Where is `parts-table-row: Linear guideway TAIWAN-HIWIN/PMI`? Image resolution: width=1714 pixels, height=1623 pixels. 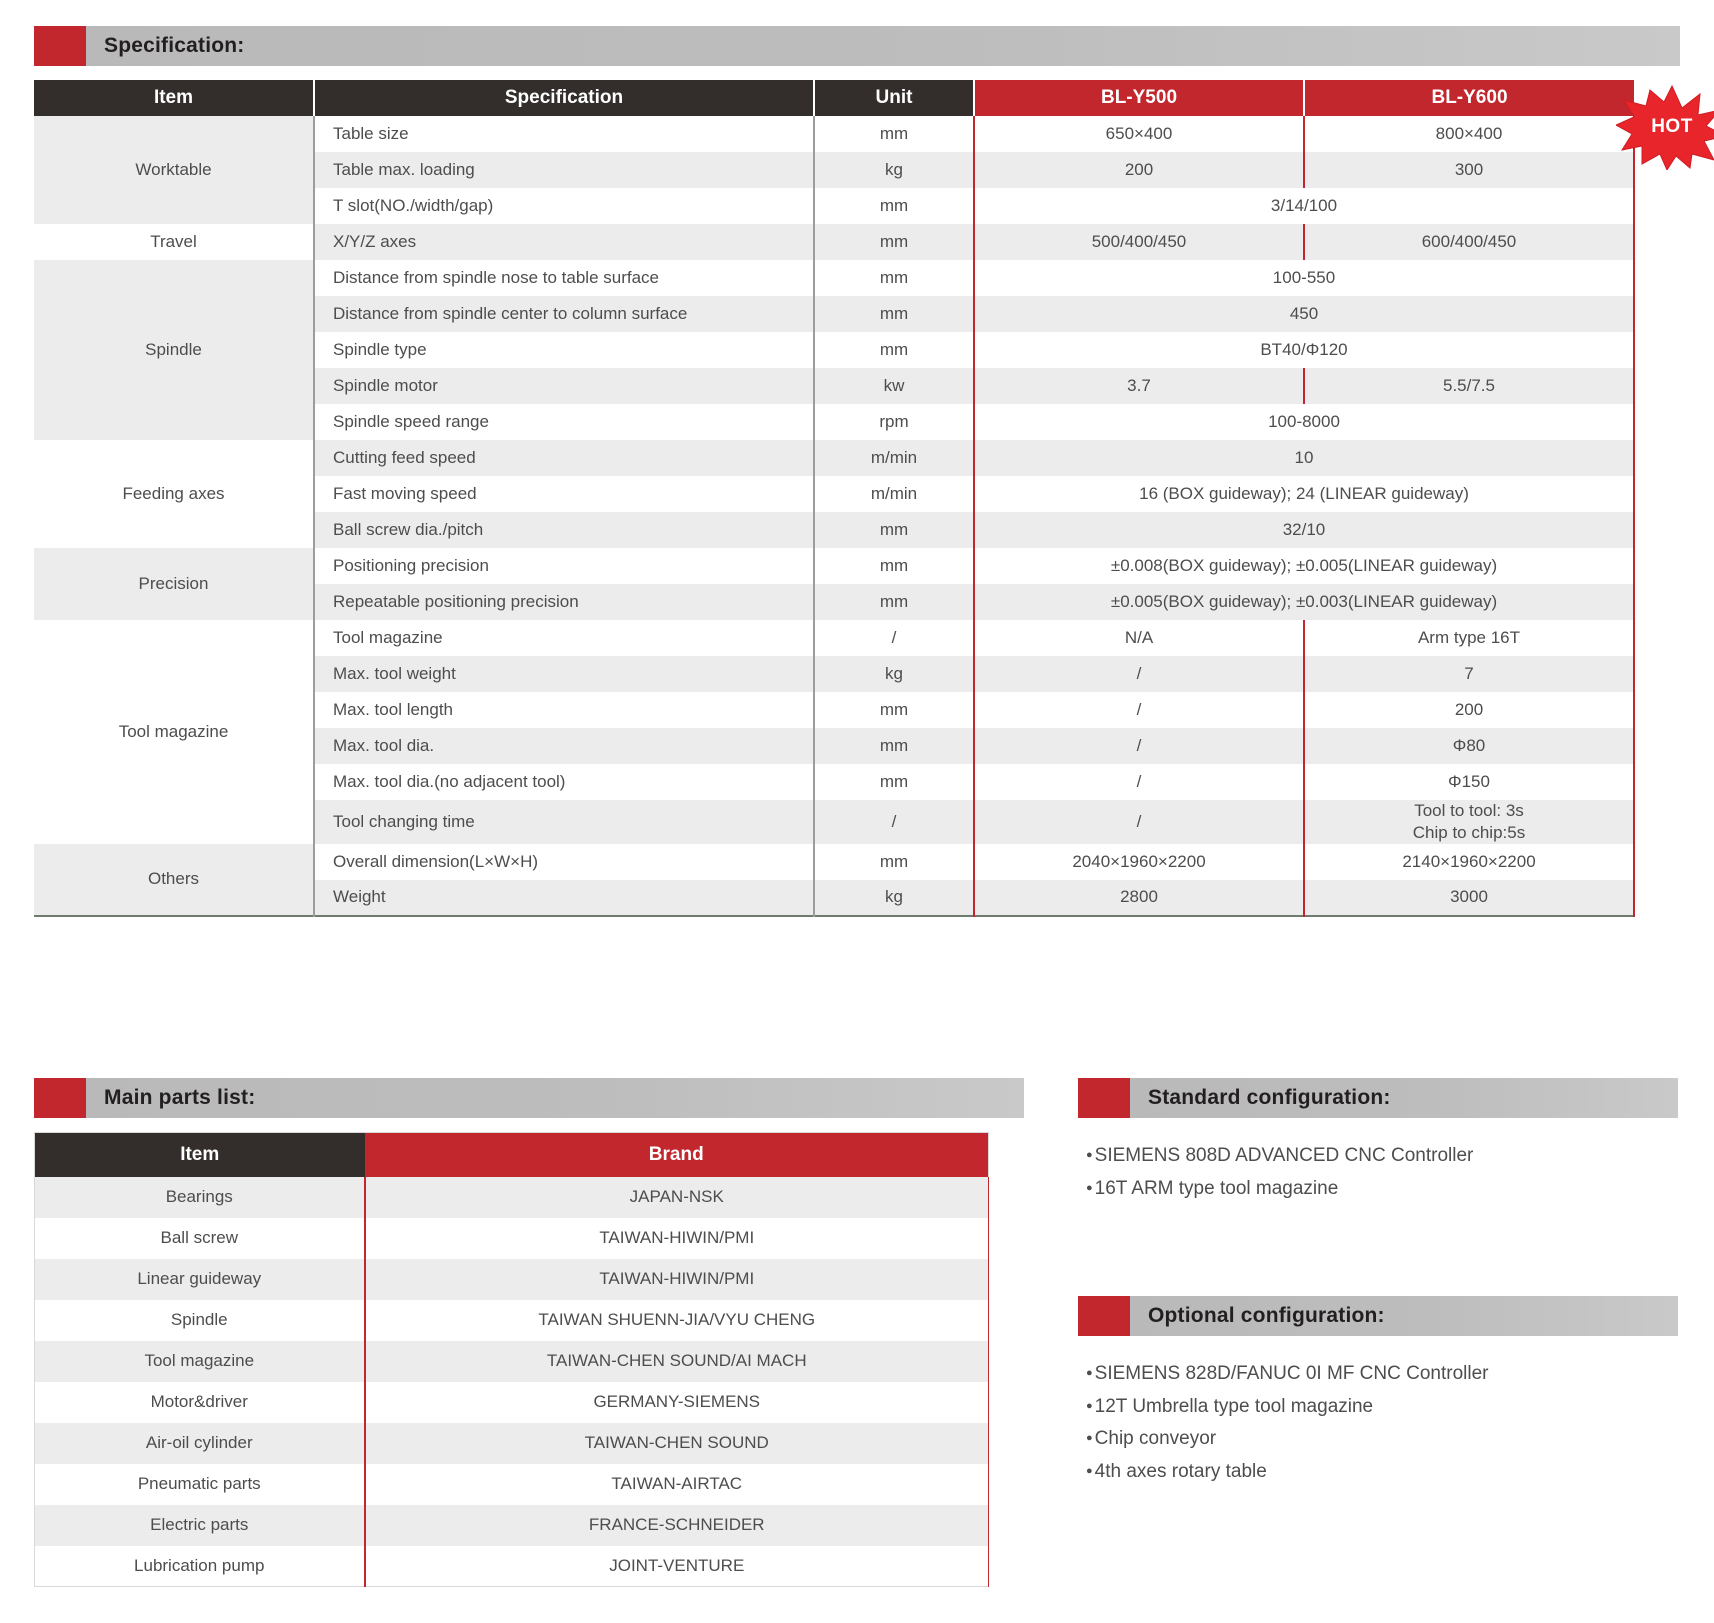 parts-table-row: Linear guideway TAIWAN-HIWIN/PMI is located at coordinates (511, 1279).